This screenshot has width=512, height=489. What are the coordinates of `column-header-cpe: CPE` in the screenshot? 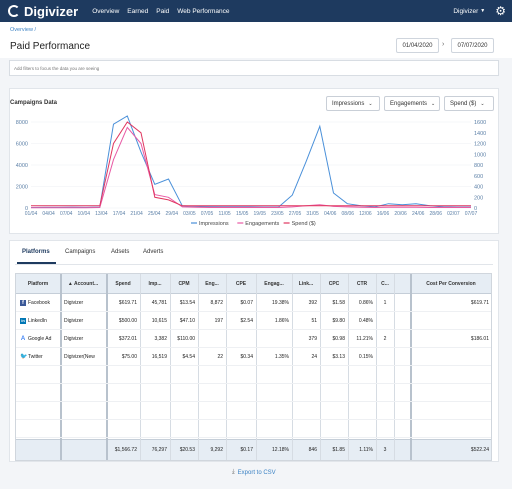 It's located at (241, 284).